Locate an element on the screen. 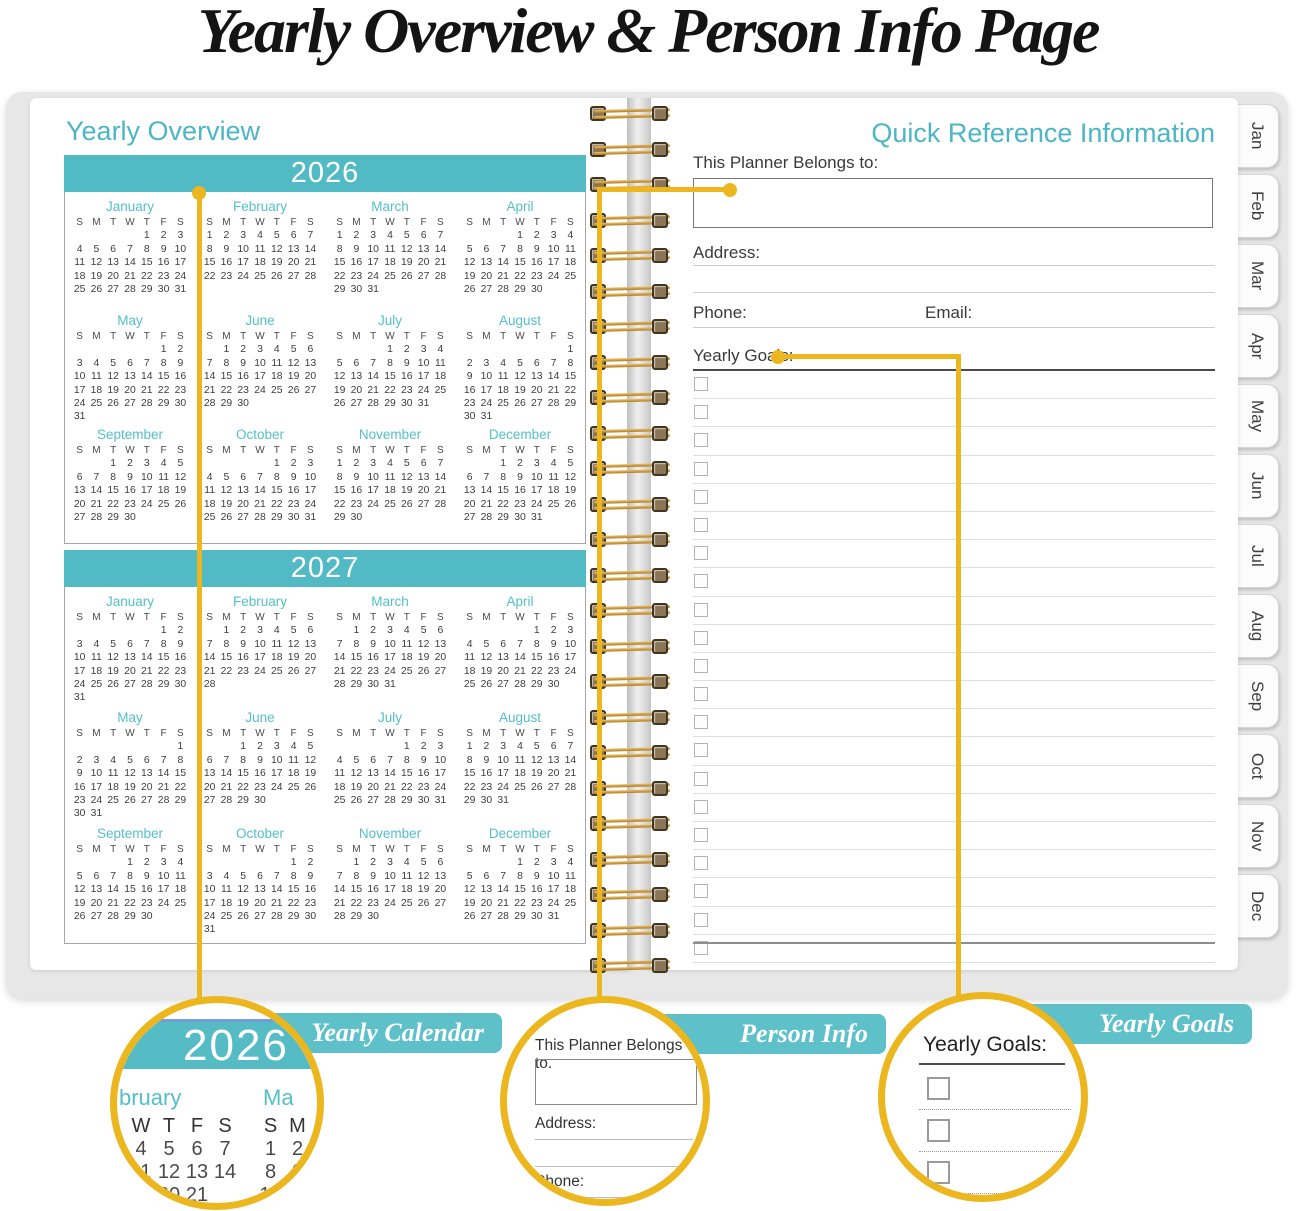 Image resolution: width=1296 pixels, height=1211 pixels. mini-month-name: June is located at coordinates (260, 717).